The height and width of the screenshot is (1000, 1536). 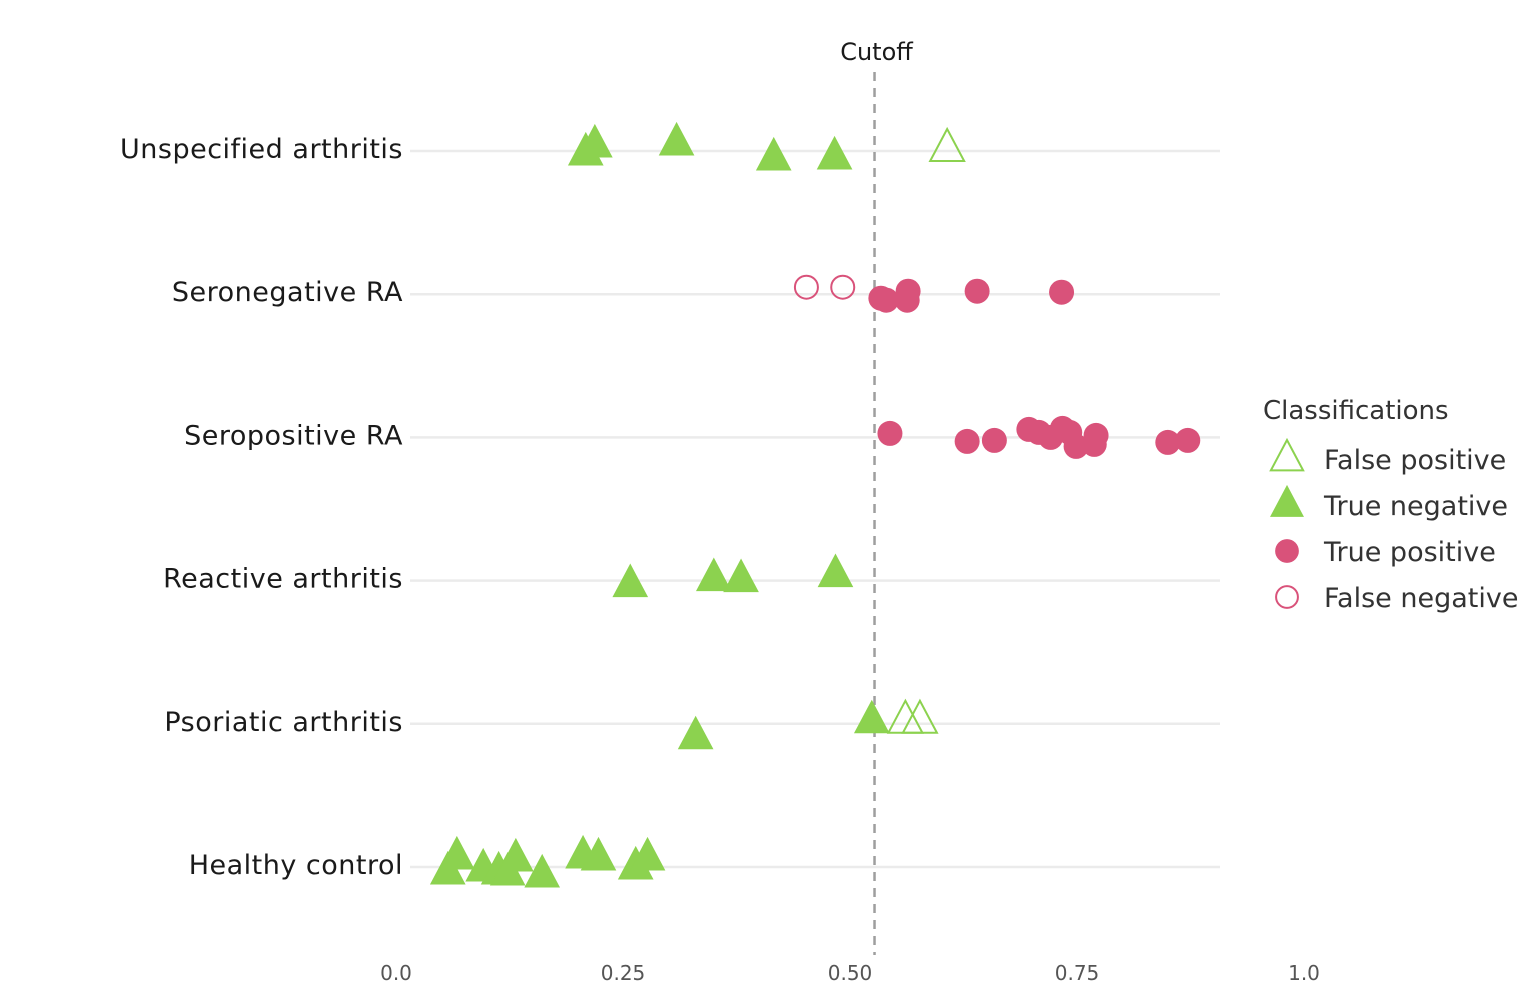 I want to click on legend-key-true-negative, so click(x=1287, y=500).